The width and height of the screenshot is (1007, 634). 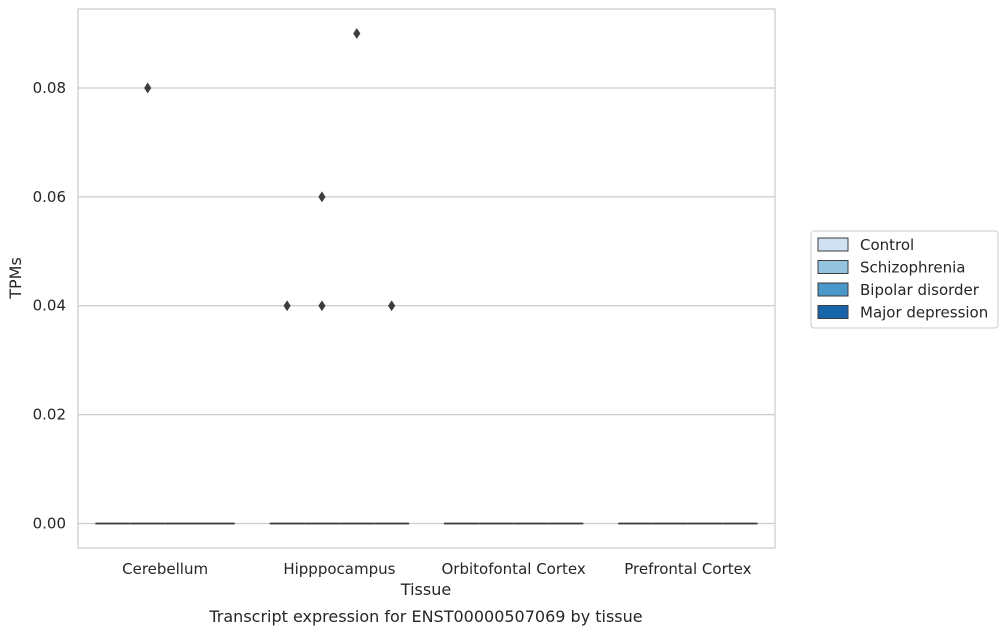 What do you see at coordinates (49, 197) in the screenshot?
I see `y-tick-label: 0.06` at bounding box center [49, 197].